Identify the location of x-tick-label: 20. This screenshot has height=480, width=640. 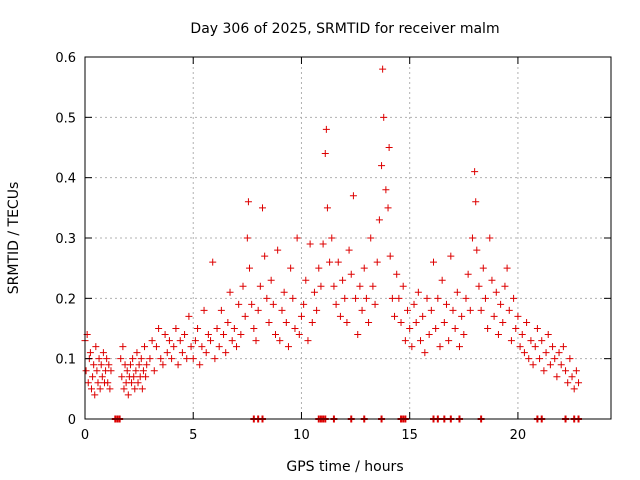
(518, 435).